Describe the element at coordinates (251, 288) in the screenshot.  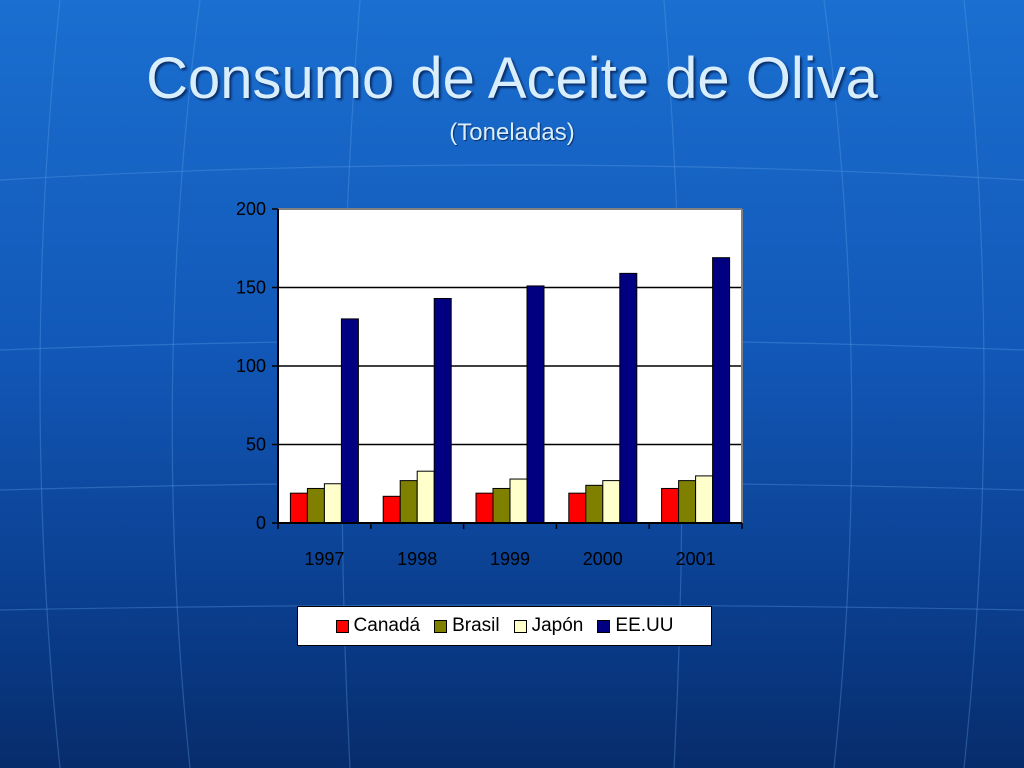
I see `y-tick-label: 150` at that location.